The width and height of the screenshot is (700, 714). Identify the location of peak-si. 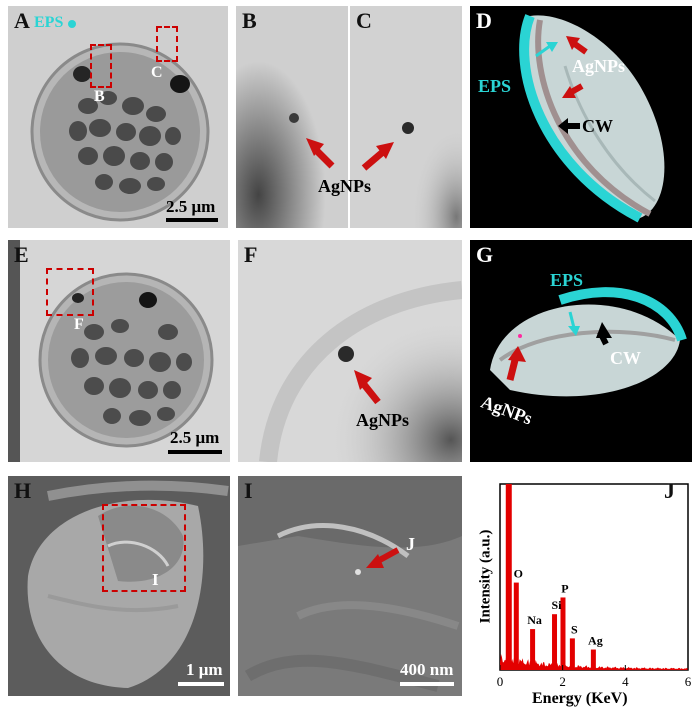
(555, 642).